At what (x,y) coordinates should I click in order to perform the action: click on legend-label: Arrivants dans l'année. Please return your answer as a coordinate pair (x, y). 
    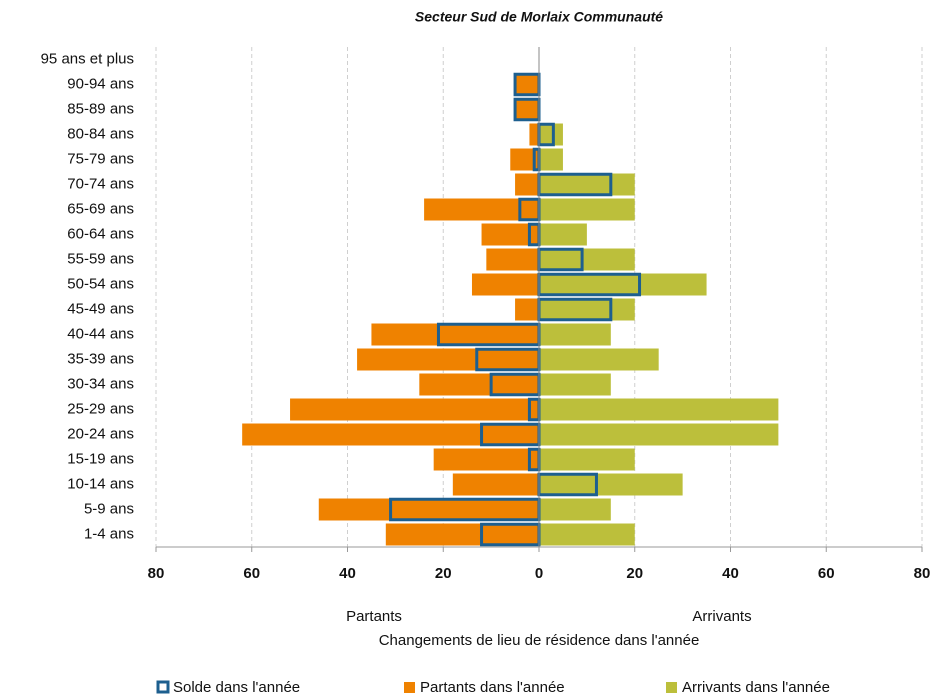
    Looking at the image, I should click on (756, 687).